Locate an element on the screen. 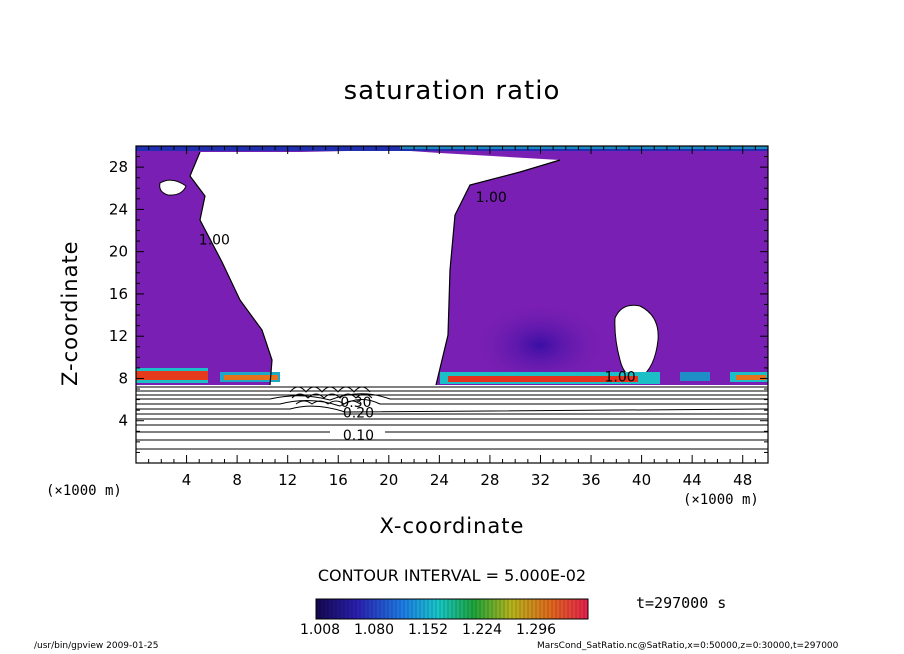  x-tick-label: 44 is located at coordinates (692, 480).